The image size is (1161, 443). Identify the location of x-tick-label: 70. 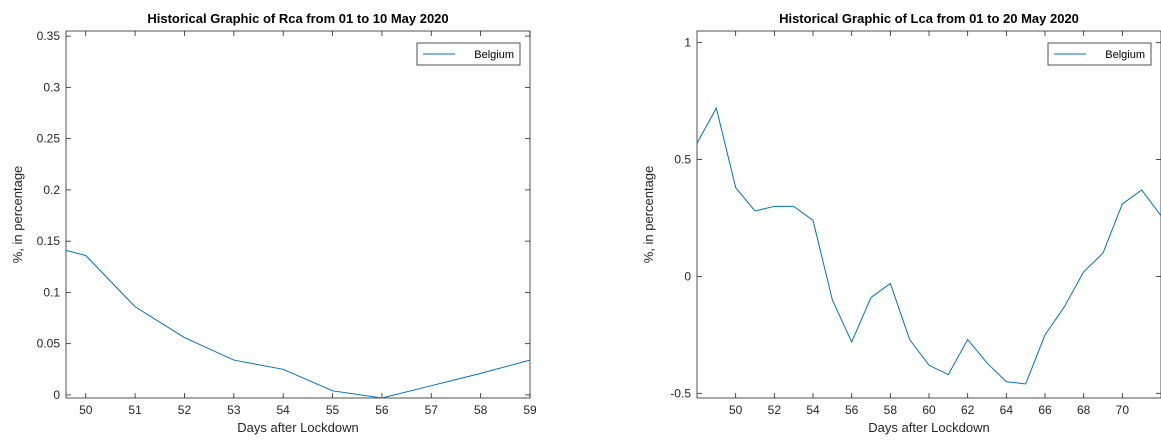
(1123, 410).